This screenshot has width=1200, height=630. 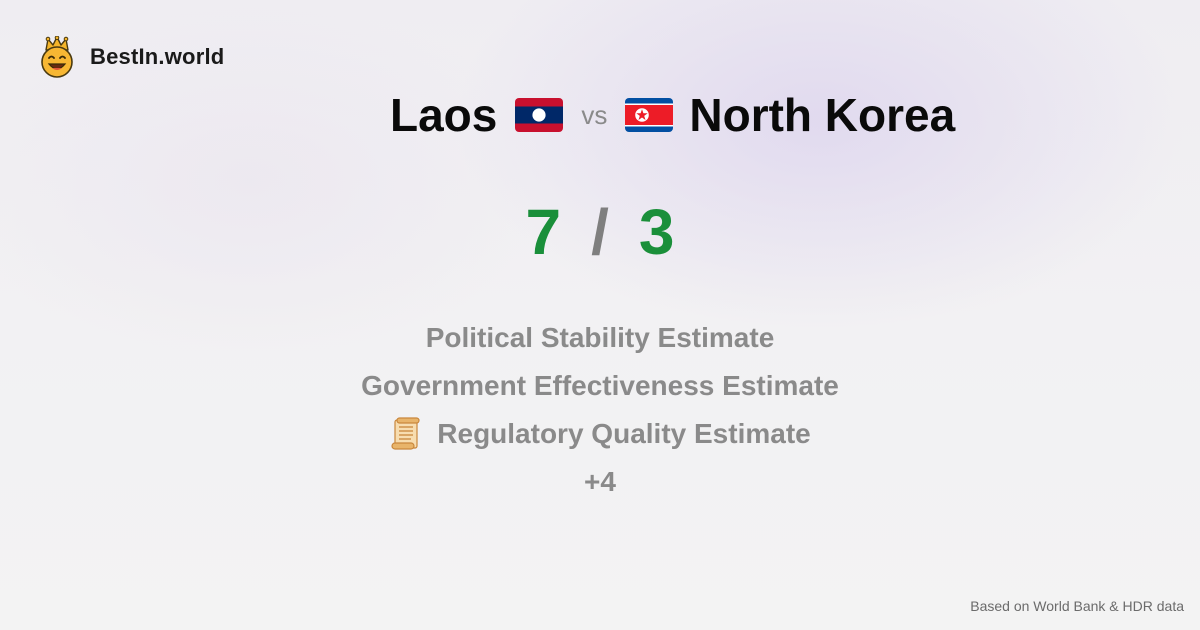 I want to click on metric-label: Regulatory Quality Estimate, so click(x=624, y=433).